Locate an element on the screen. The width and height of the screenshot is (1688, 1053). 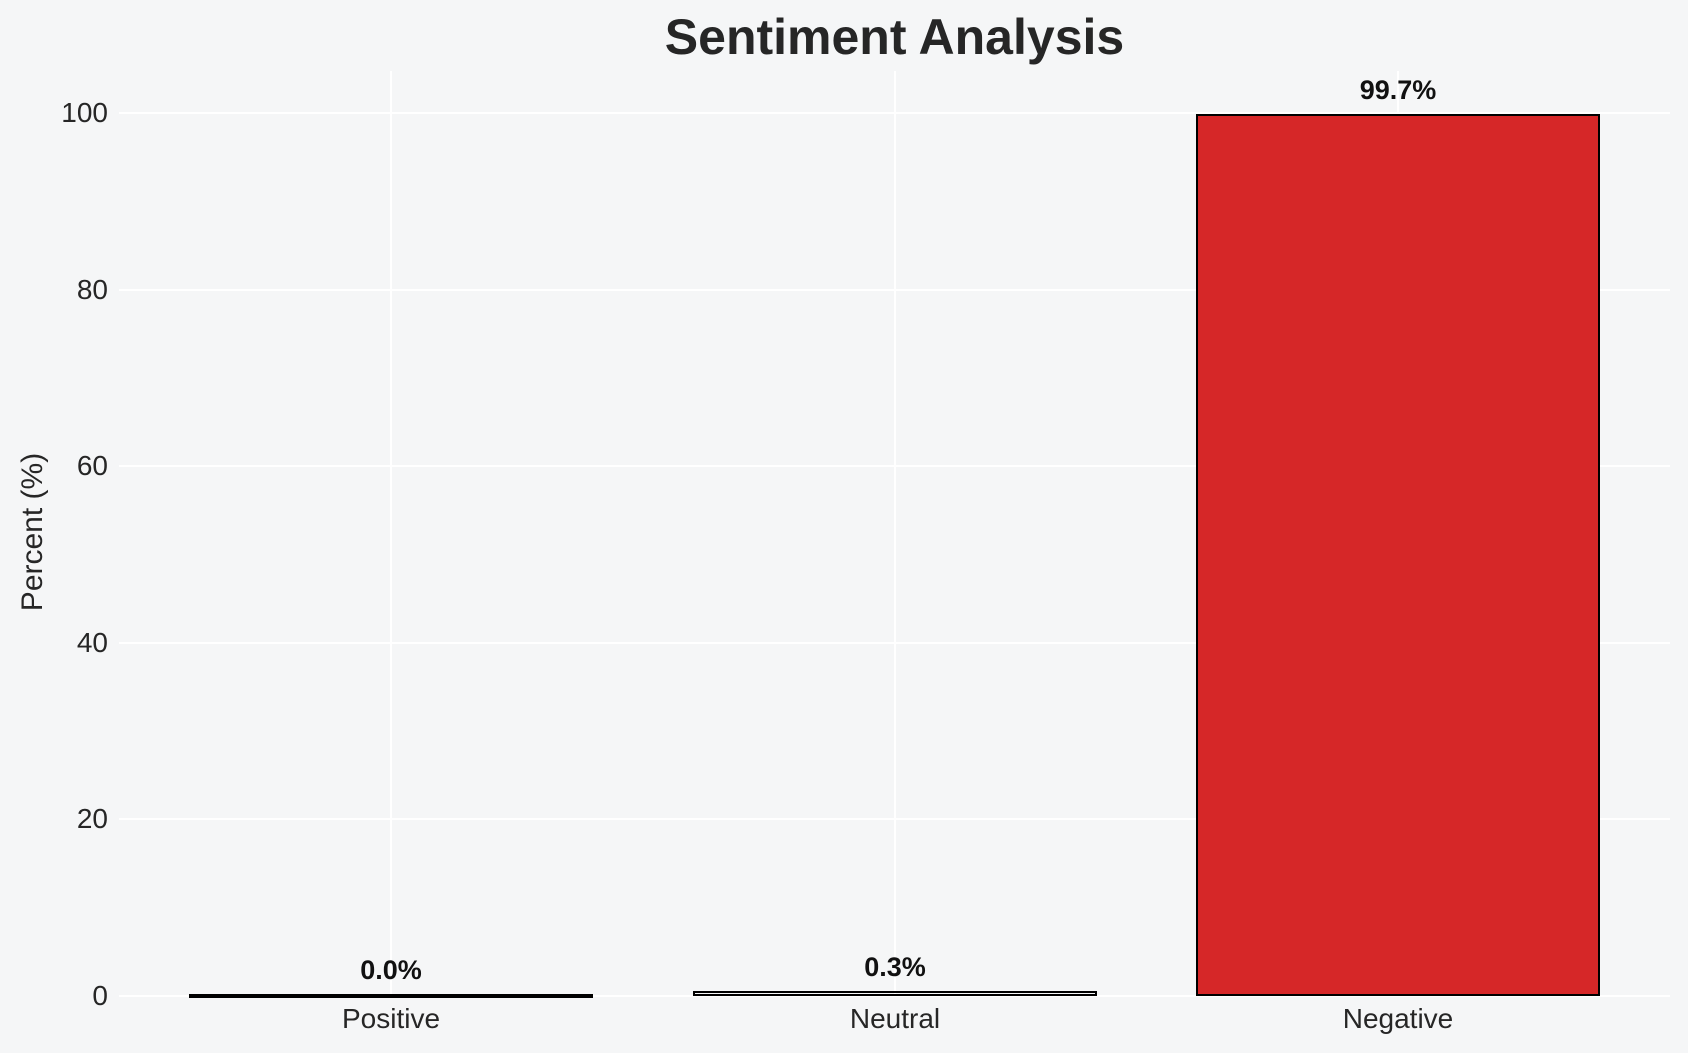
bar-positive is located at coordinates (391, 996).